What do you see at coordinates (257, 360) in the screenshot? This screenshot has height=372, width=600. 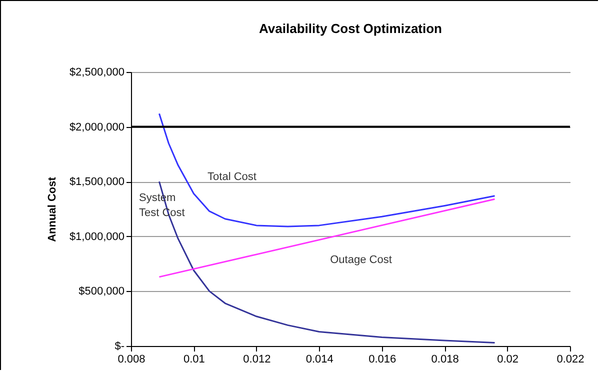 I see `x-tick-label: 0.012` at bounding box center [257, 360].